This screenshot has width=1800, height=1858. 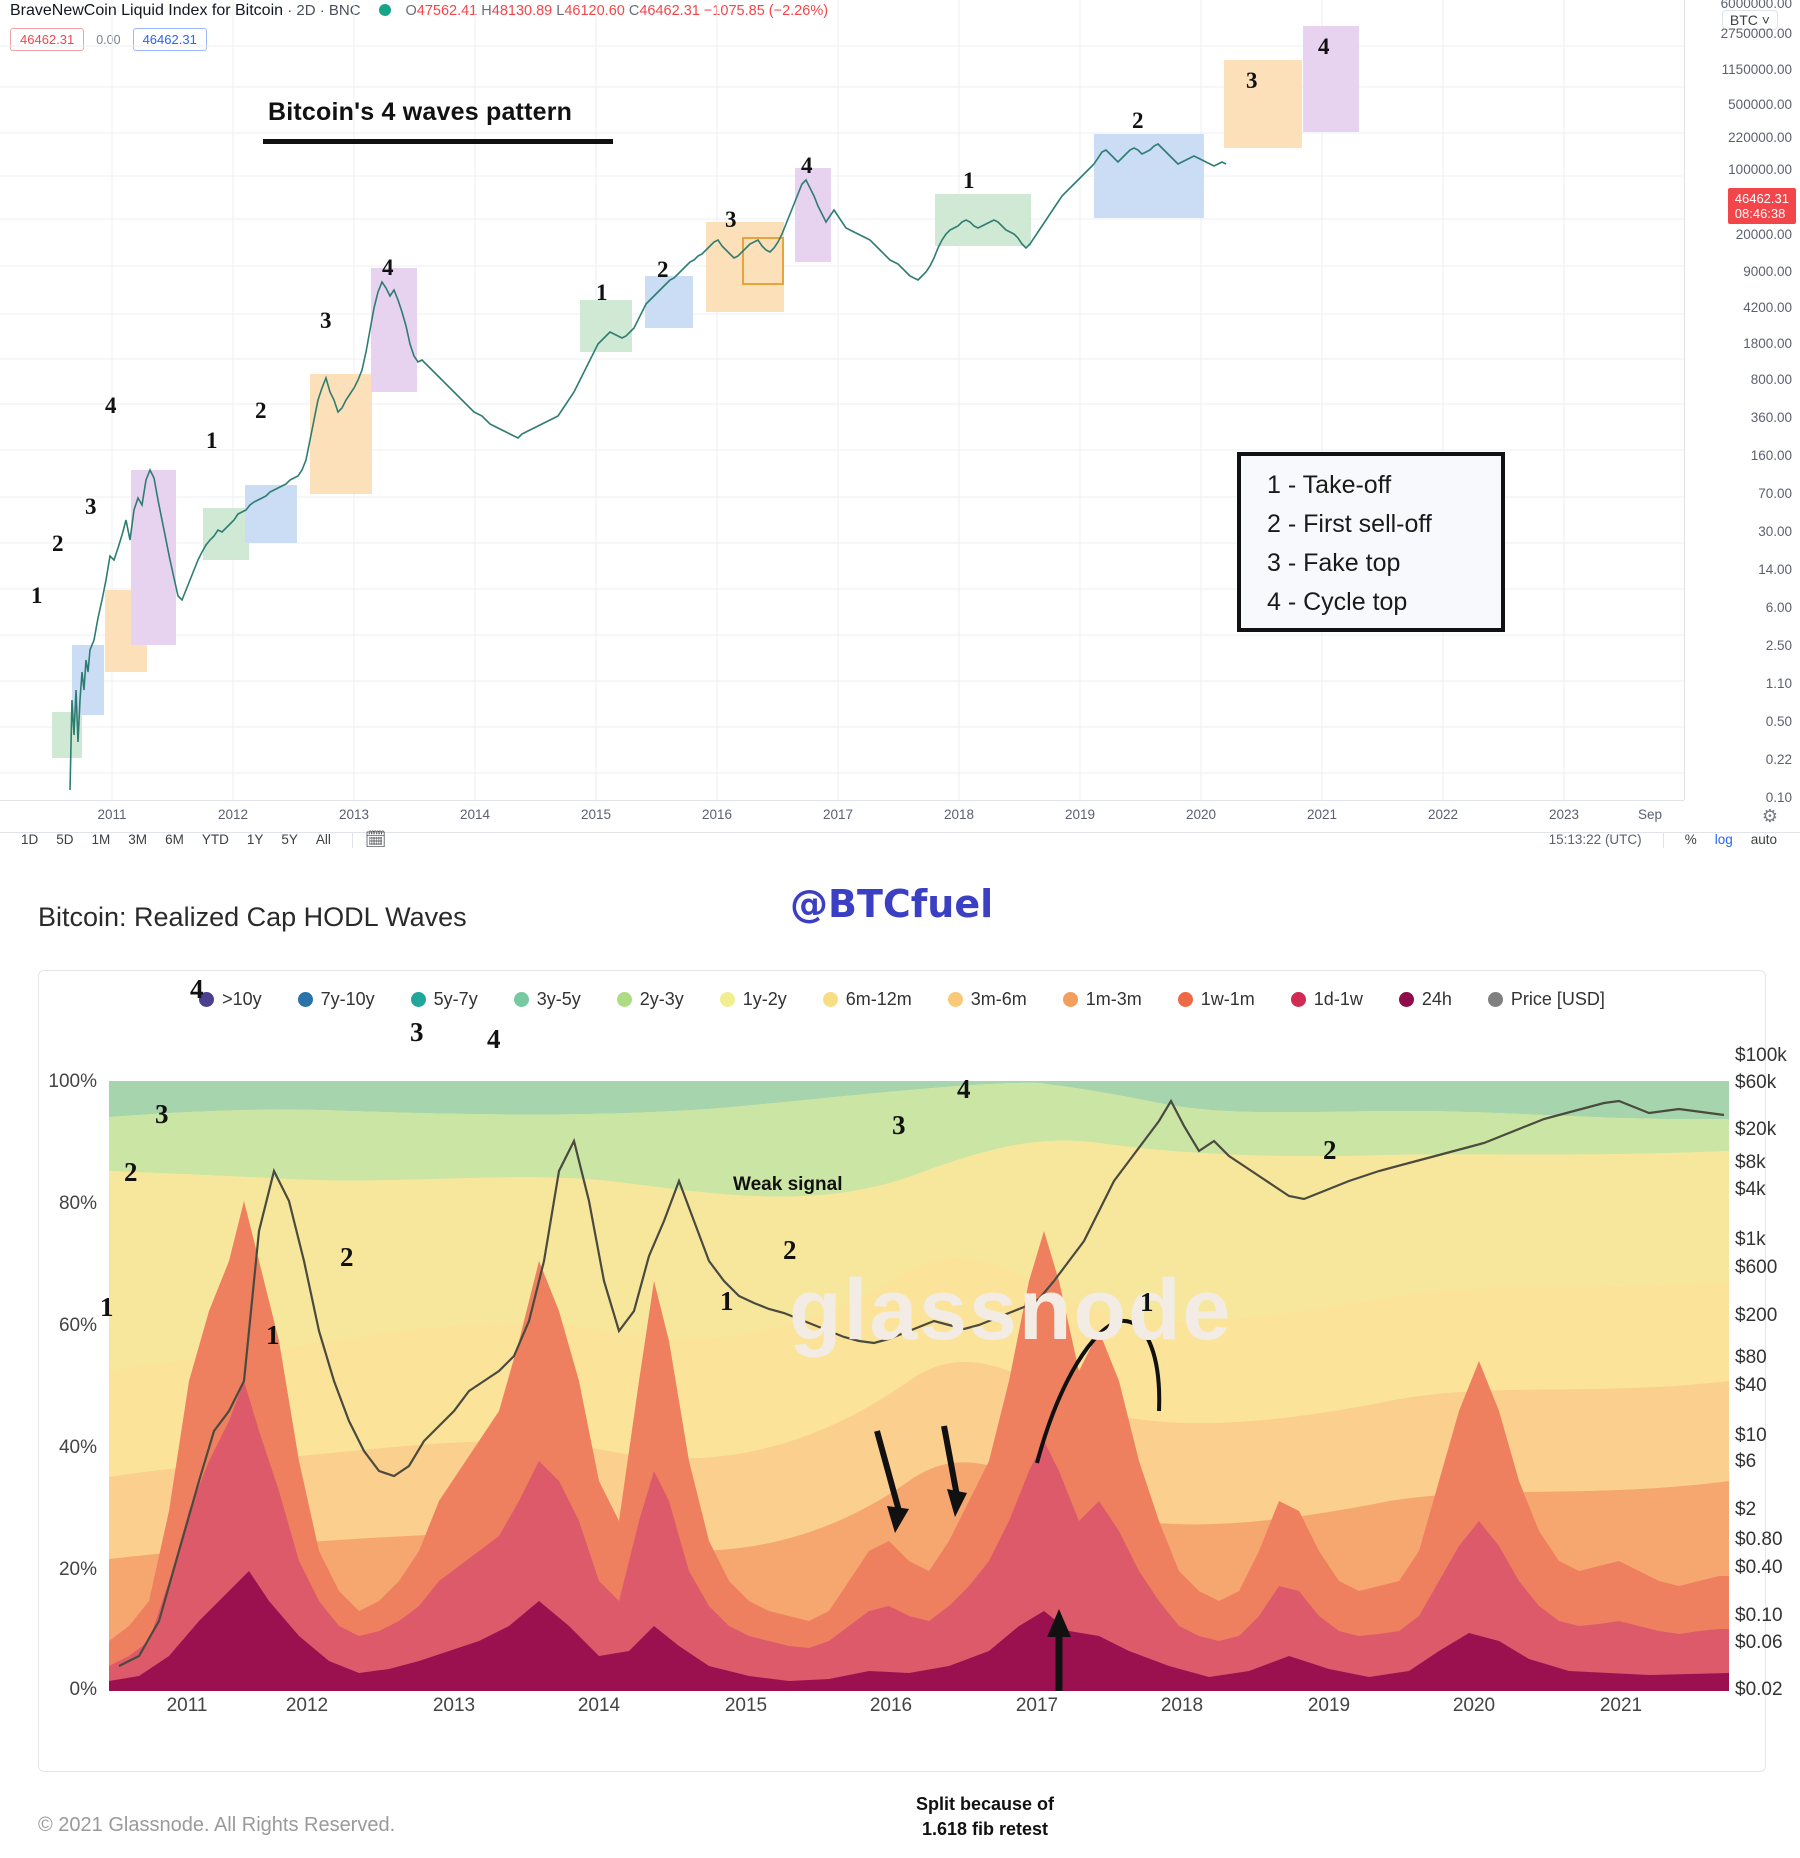 What do you see at coordinates (987, 999) in the screenshot?
I see `legend-item-3m-6m: 3m-6m` at bounding box center [987, 999].